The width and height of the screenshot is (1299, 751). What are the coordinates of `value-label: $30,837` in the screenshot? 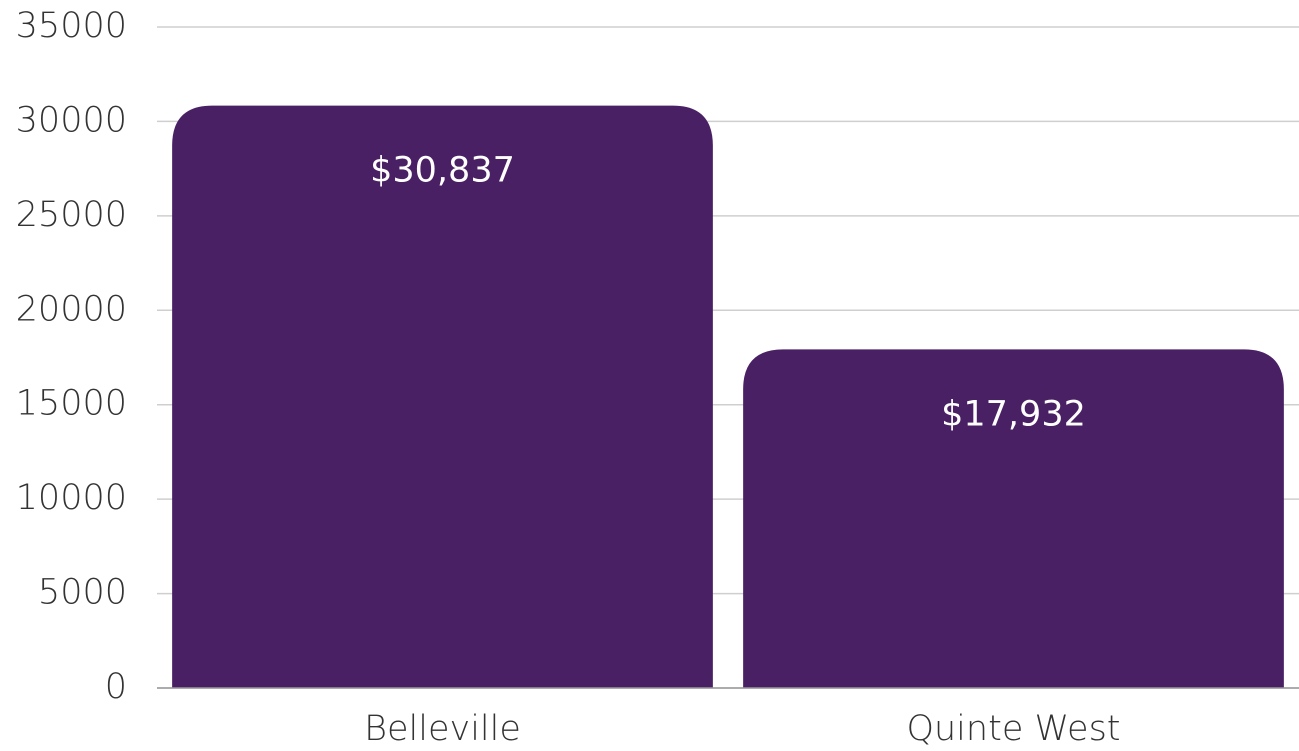 It's located at (442, 171).